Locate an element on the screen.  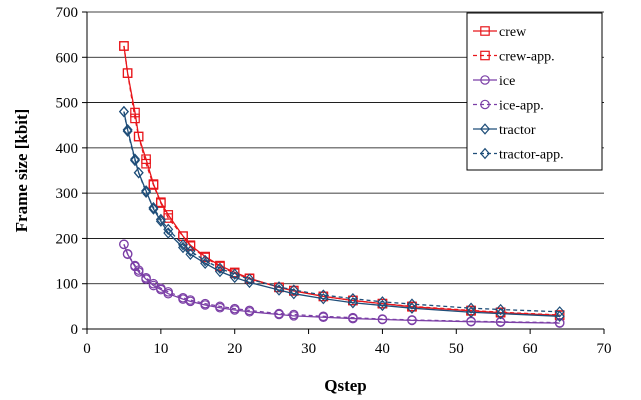
y-tick-label: 0 is located at coordinates (75, 330).